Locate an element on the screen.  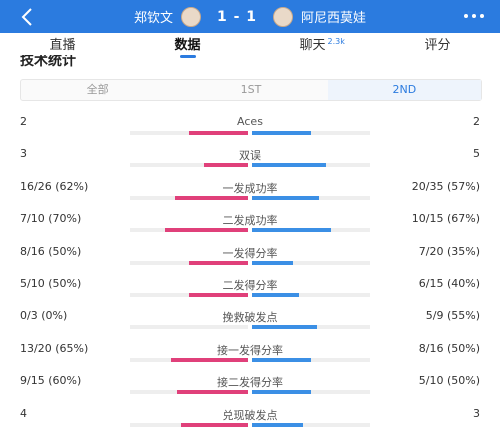
player1-avatar is located at coordinates (190, 16).